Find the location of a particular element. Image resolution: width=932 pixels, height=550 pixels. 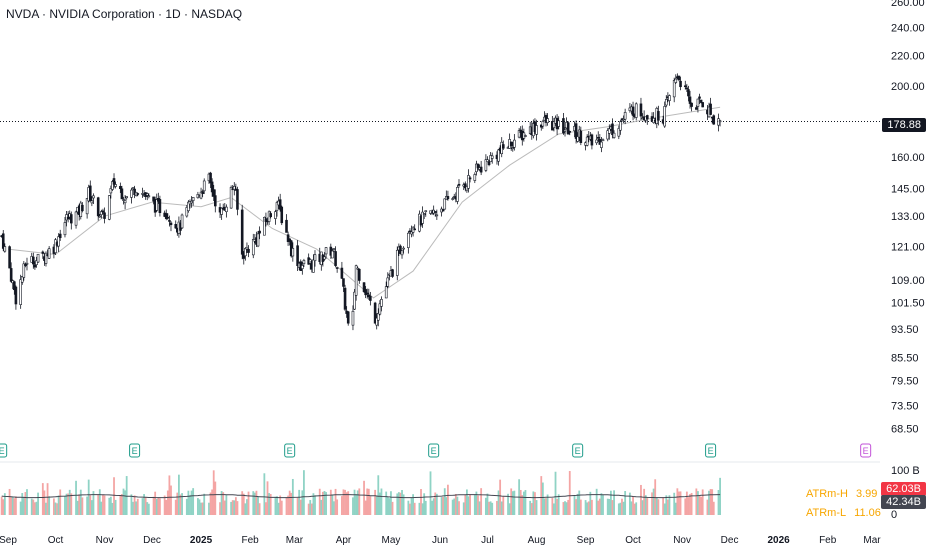

x-tick-label: Apr is located at coordinates (344, 540).